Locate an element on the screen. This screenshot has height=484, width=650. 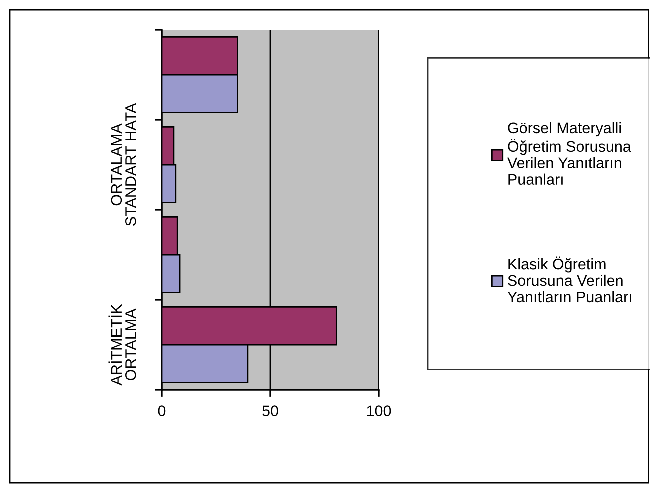
x-tick-label: 100 is located at coordinates (379, 411).